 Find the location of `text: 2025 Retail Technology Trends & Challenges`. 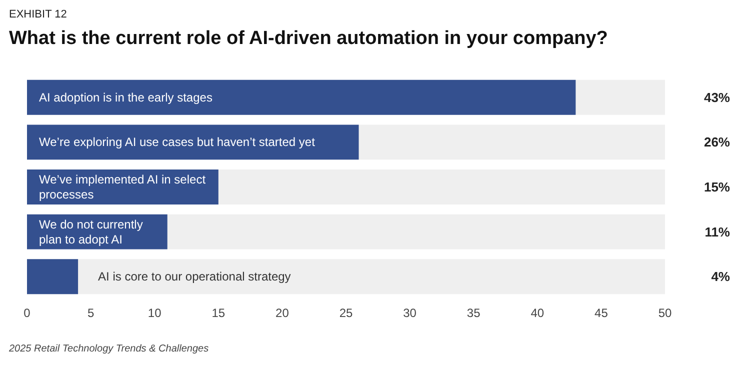

text: 2025 Retail Technology Trends & Challenges is located at coordinates (108, 349).